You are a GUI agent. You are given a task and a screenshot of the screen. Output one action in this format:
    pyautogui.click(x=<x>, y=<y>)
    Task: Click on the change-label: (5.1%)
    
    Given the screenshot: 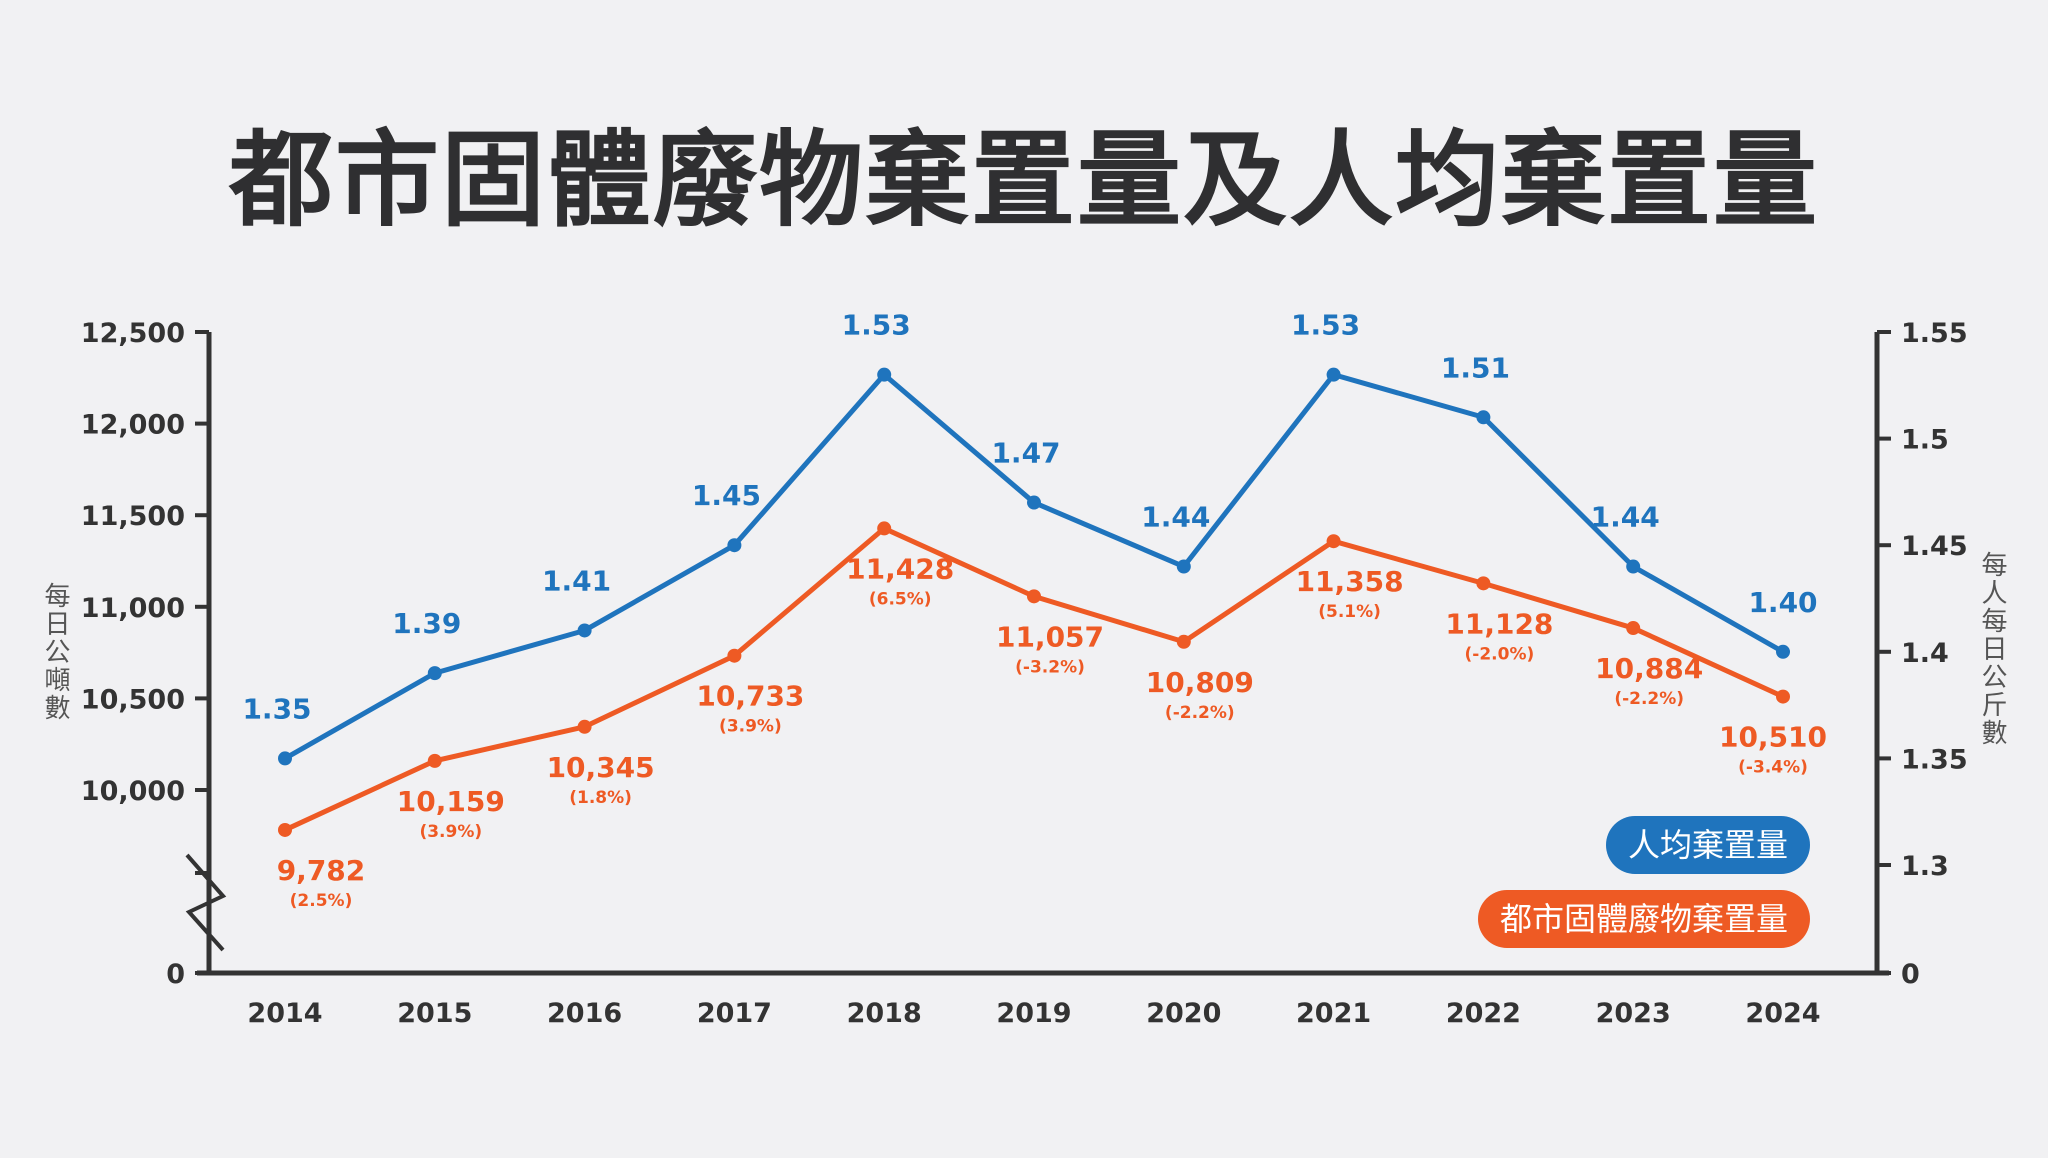 What is the action you would take?
    pyautogui.click(x=1349, y=612)
    